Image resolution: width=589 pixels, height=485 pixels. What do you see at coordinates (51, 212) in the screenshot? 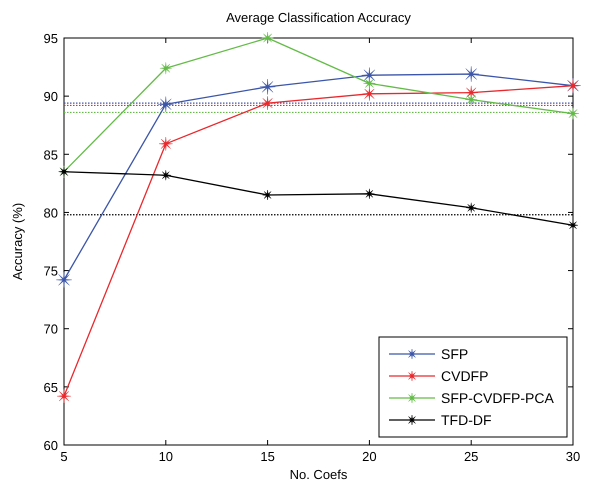
I see `y-tick-label: 80` at bounding box center [51, 212].